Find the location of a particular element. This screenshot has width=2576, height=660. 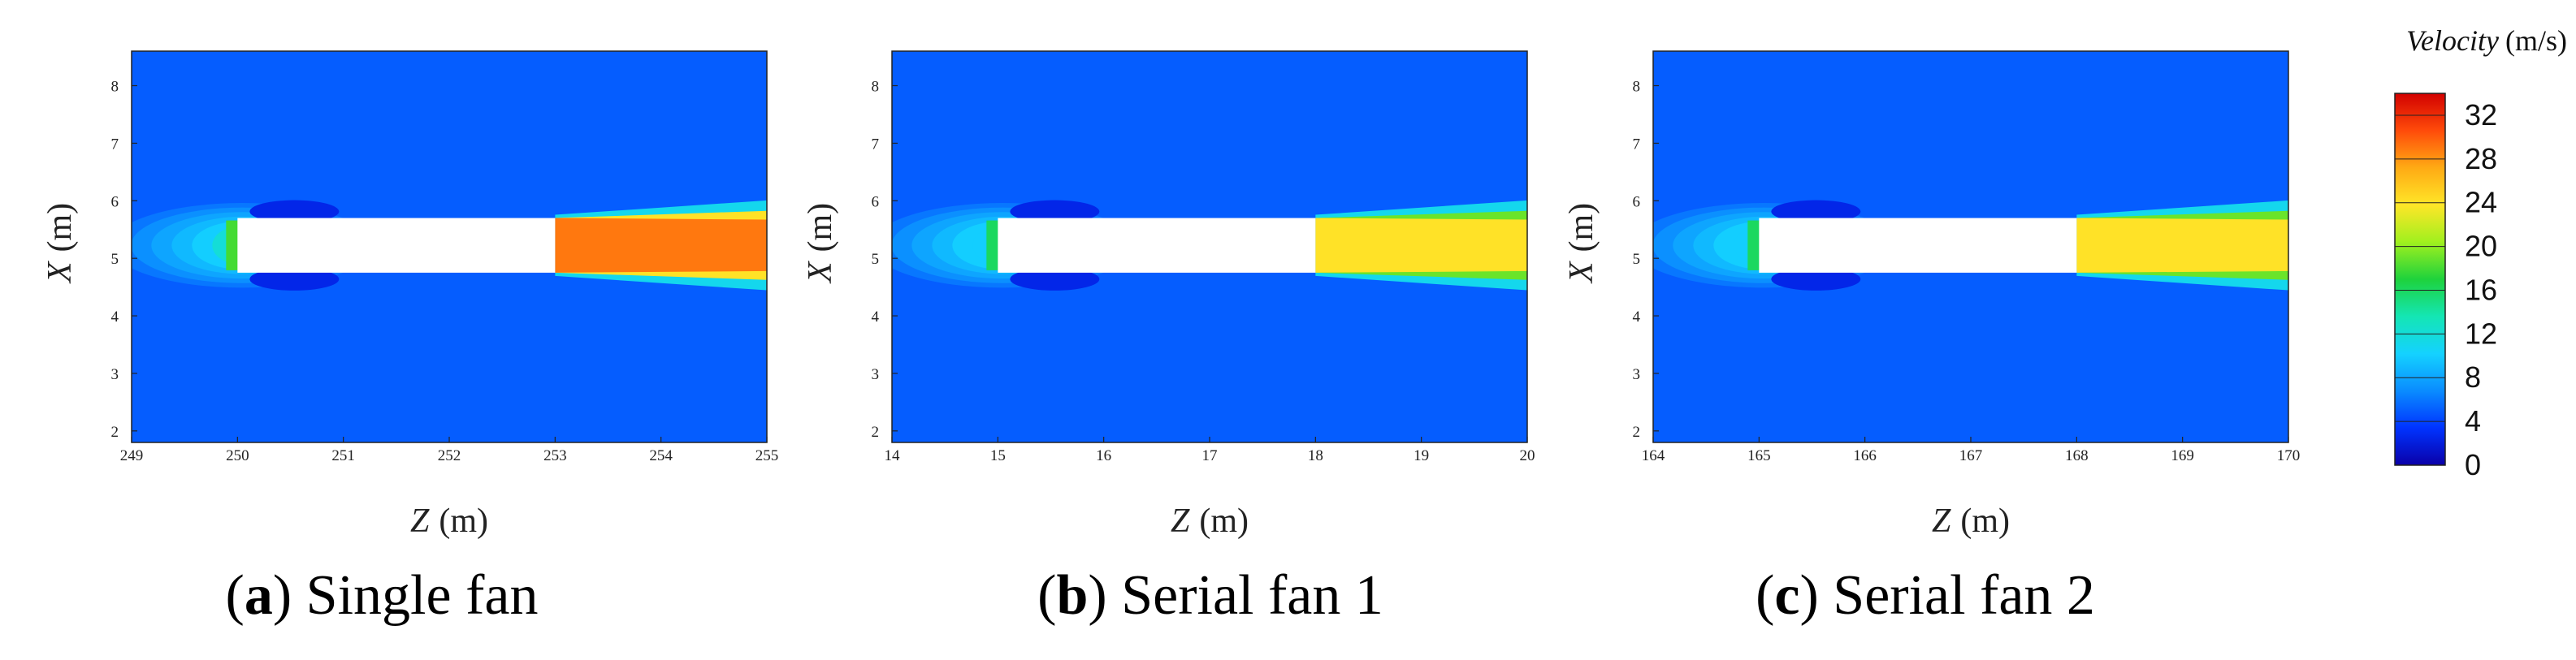

x-tick-label: 167 is located at coordinates (1971, 455).